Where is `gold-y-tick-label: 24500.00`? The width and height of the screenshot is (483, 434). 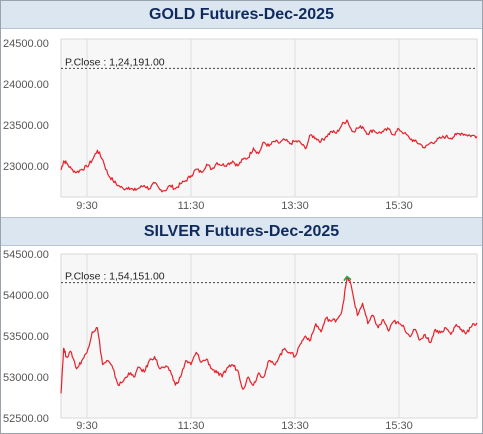
gold-y-tick-label: 24500.00 is located at coordinates (26, 44).